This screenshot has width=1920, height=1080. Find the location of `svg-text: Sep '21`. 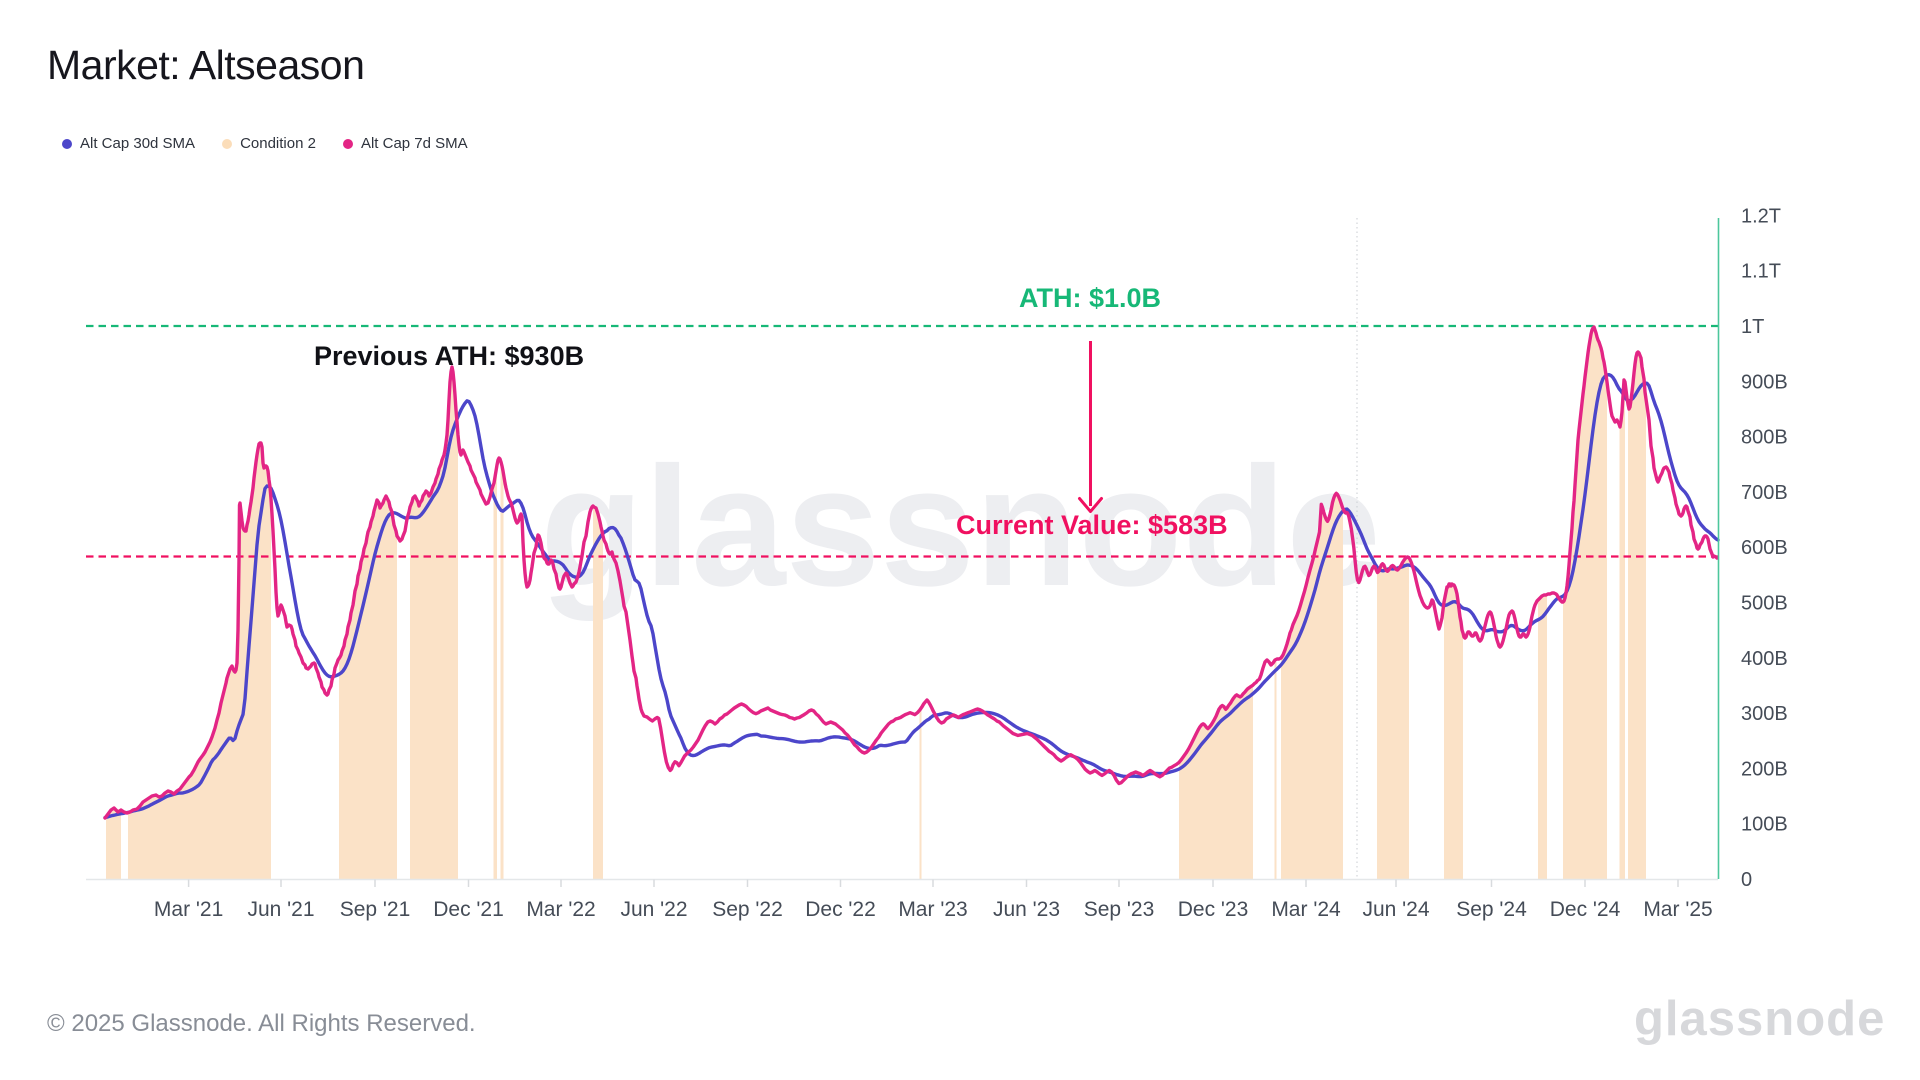

svg-text: Sep '21 is located at coordinates (375, 909).